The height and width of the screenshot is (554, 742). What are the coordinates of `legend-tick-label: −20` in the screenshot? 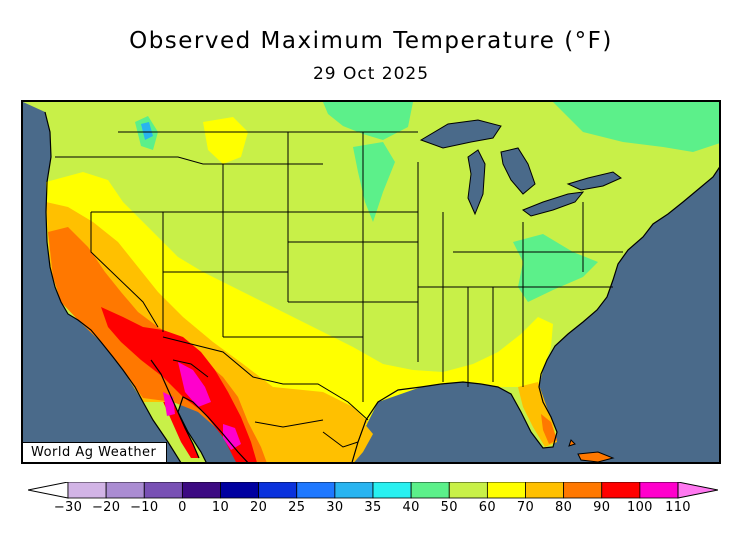 It's located at (106, 507).